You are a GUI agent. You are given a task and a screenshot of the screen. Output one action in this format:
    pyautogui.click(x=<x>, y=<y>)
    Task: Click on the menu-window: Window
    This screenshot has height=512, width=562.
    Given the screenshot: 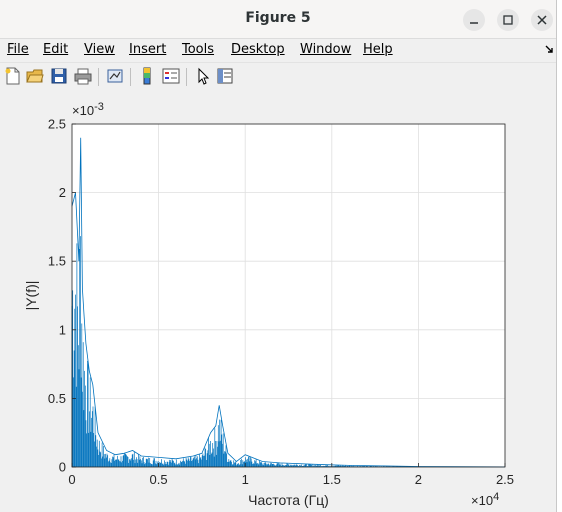 What is the action you would take?
    pyautogui.click(x=326, y=49)
    